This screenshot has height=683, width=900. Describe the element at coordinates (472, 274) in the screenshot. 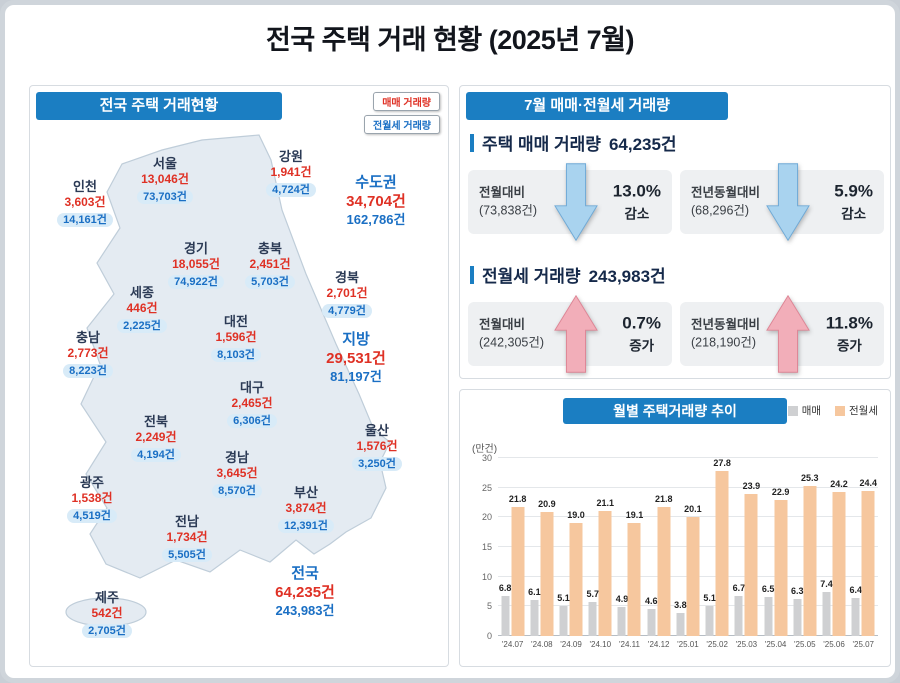

I see `accent-bar` at that location.